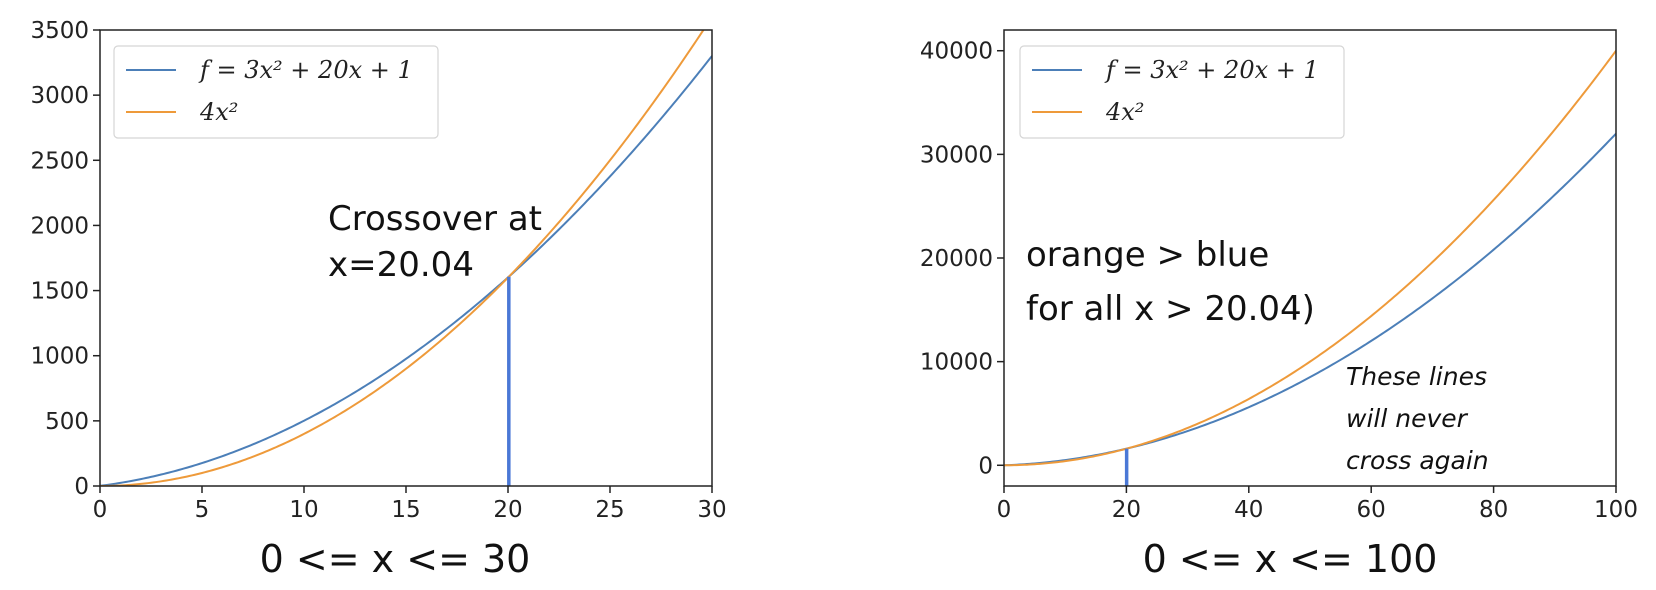  What do you see at coordinates (956, 259) in the screenshot?
I see `y-tick-label: 20000` at bounding box center [956, 259].